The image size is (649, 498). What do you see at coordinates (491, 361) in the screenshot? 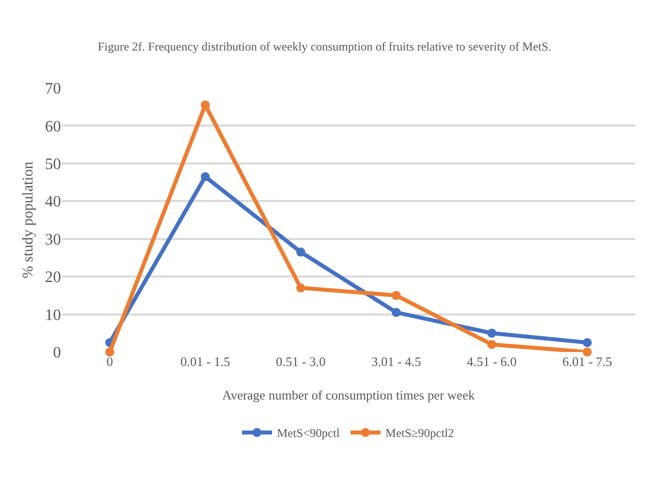
I see `x-tick-label: 4.51 - 6.0` at bounding box center [491, 361].